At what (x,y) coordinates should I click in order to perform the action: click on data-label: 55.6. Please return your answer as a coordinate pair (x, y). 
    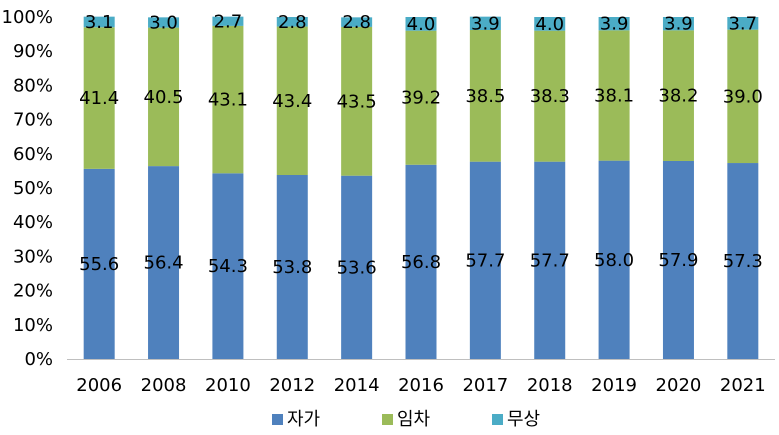
    Looking at the image, I should click on (99, 264).